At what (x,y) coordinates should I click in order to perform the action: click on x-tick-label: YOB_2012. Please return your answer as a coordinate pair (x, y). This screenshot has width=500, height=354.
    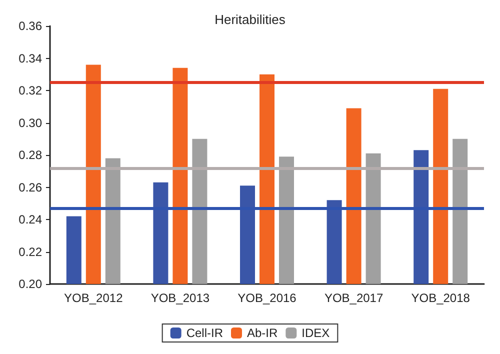
    Looking at the image, I should click on (94, 298).